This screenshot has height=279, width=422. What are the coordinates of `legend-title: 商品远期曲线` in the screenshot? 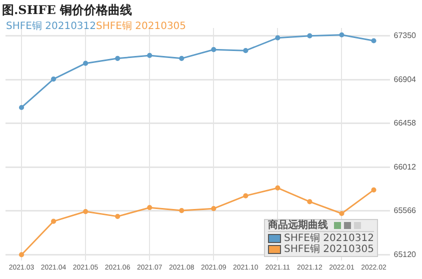 It's located at (298, 225).